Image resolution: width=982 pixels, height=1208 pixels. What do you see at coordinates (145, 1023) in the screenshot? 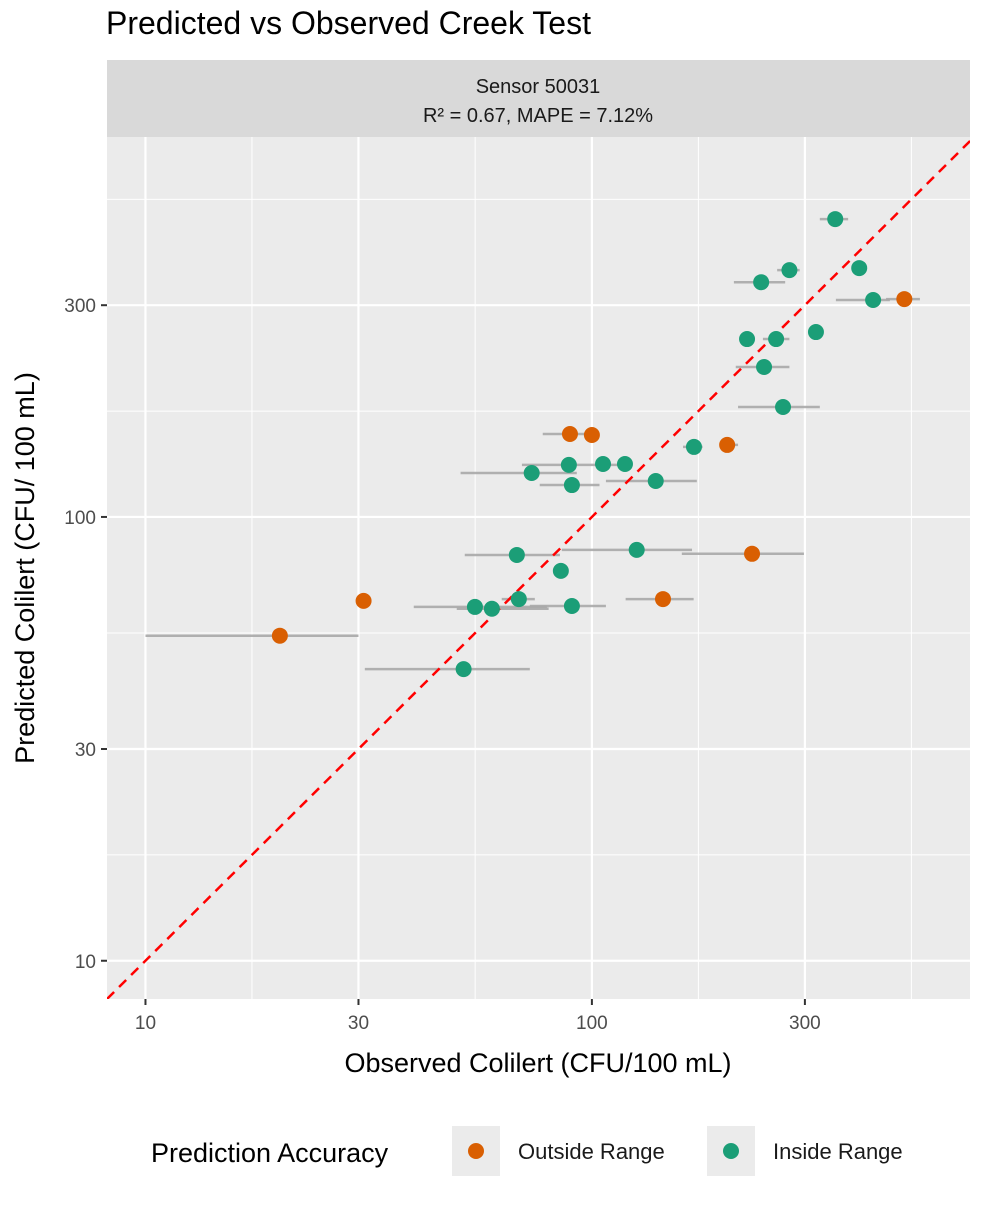
I see `x-tick-label: 10` at bounding box center [145, 1023].